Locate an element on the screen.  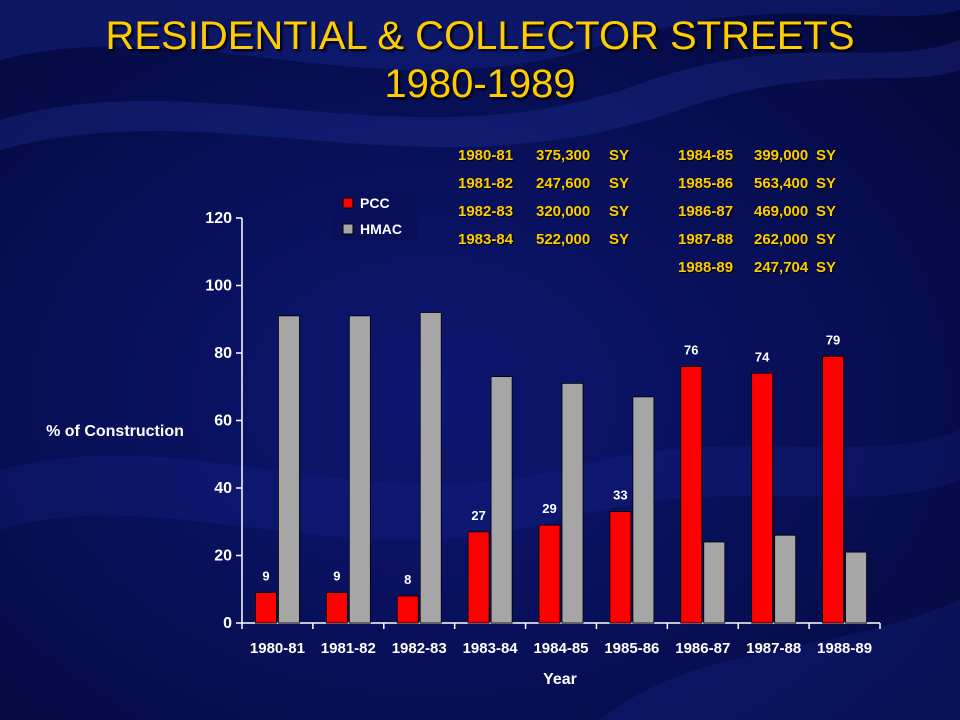
sy-amount: 320,000 is located at coordinates (563, 211).